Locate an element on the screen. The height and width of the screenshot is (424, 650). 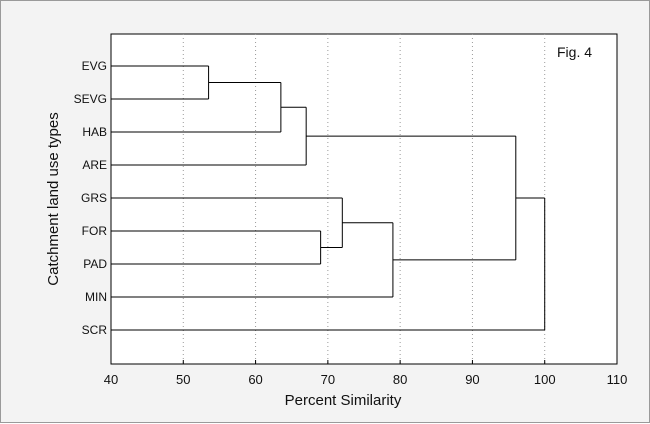
y-axis-ticks: EVG SEVG HAB ARE GRS FOR PAD MIN SCR is located at coordinates (94, 198).